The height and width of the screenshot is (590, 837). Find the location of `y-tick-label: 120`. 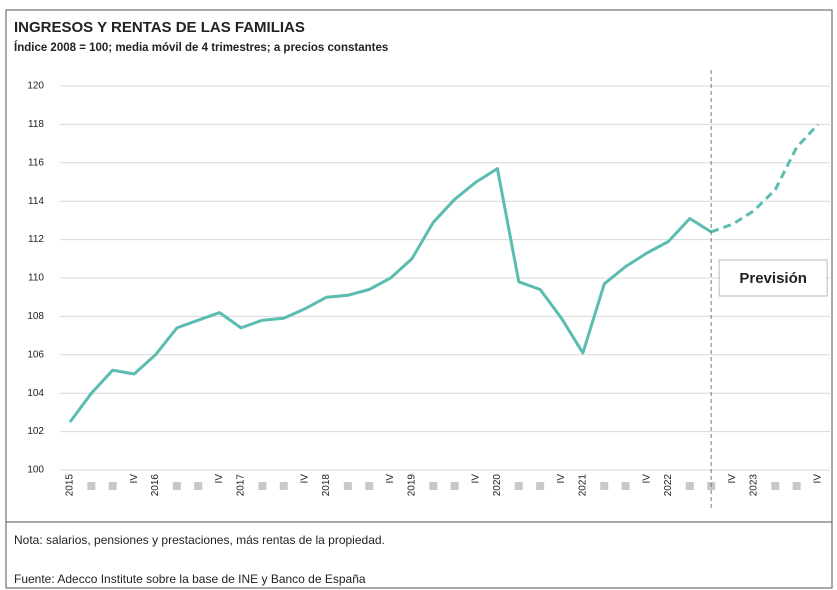

y-tick-label: 120 is located at coordinates (35, 86).